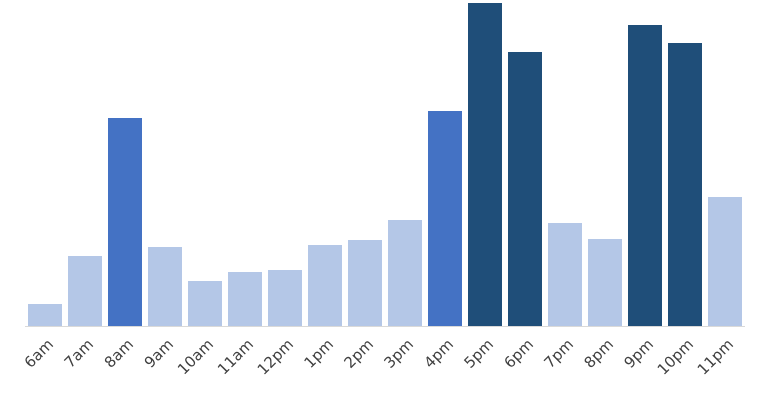 This screenshot has height=400, width=765. Describe the element at coordinates (675, 356) in the screenshot. I see `x-tick-label: 10pm` at that location.